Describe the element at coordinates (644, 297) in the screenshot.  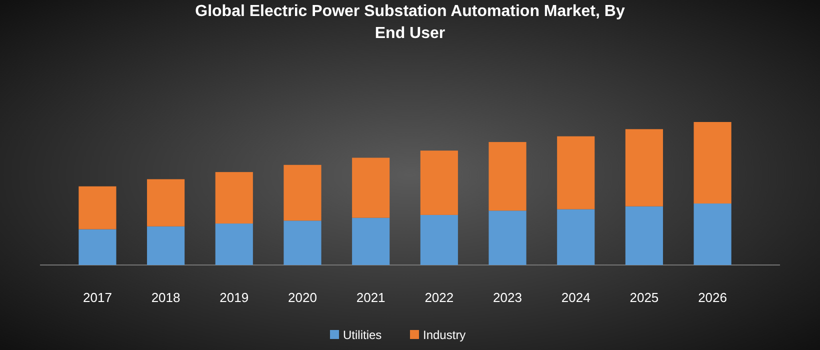
I see `x-tick-label: 2025` at that location.